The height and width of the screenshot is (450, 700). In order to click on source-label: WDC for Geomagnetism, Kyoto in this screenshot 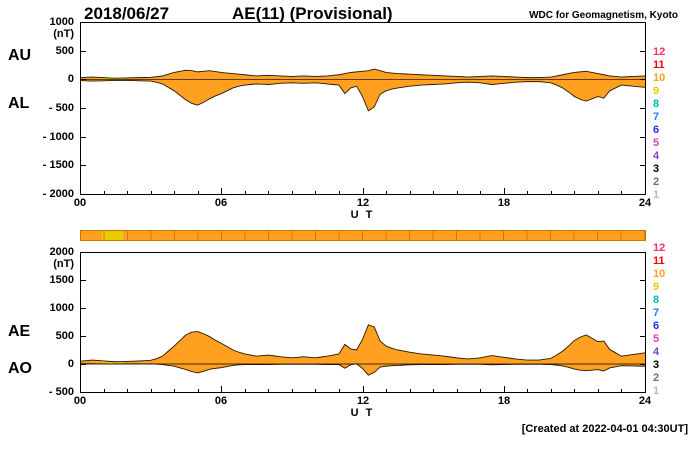, I will do `click(603, 15)`.